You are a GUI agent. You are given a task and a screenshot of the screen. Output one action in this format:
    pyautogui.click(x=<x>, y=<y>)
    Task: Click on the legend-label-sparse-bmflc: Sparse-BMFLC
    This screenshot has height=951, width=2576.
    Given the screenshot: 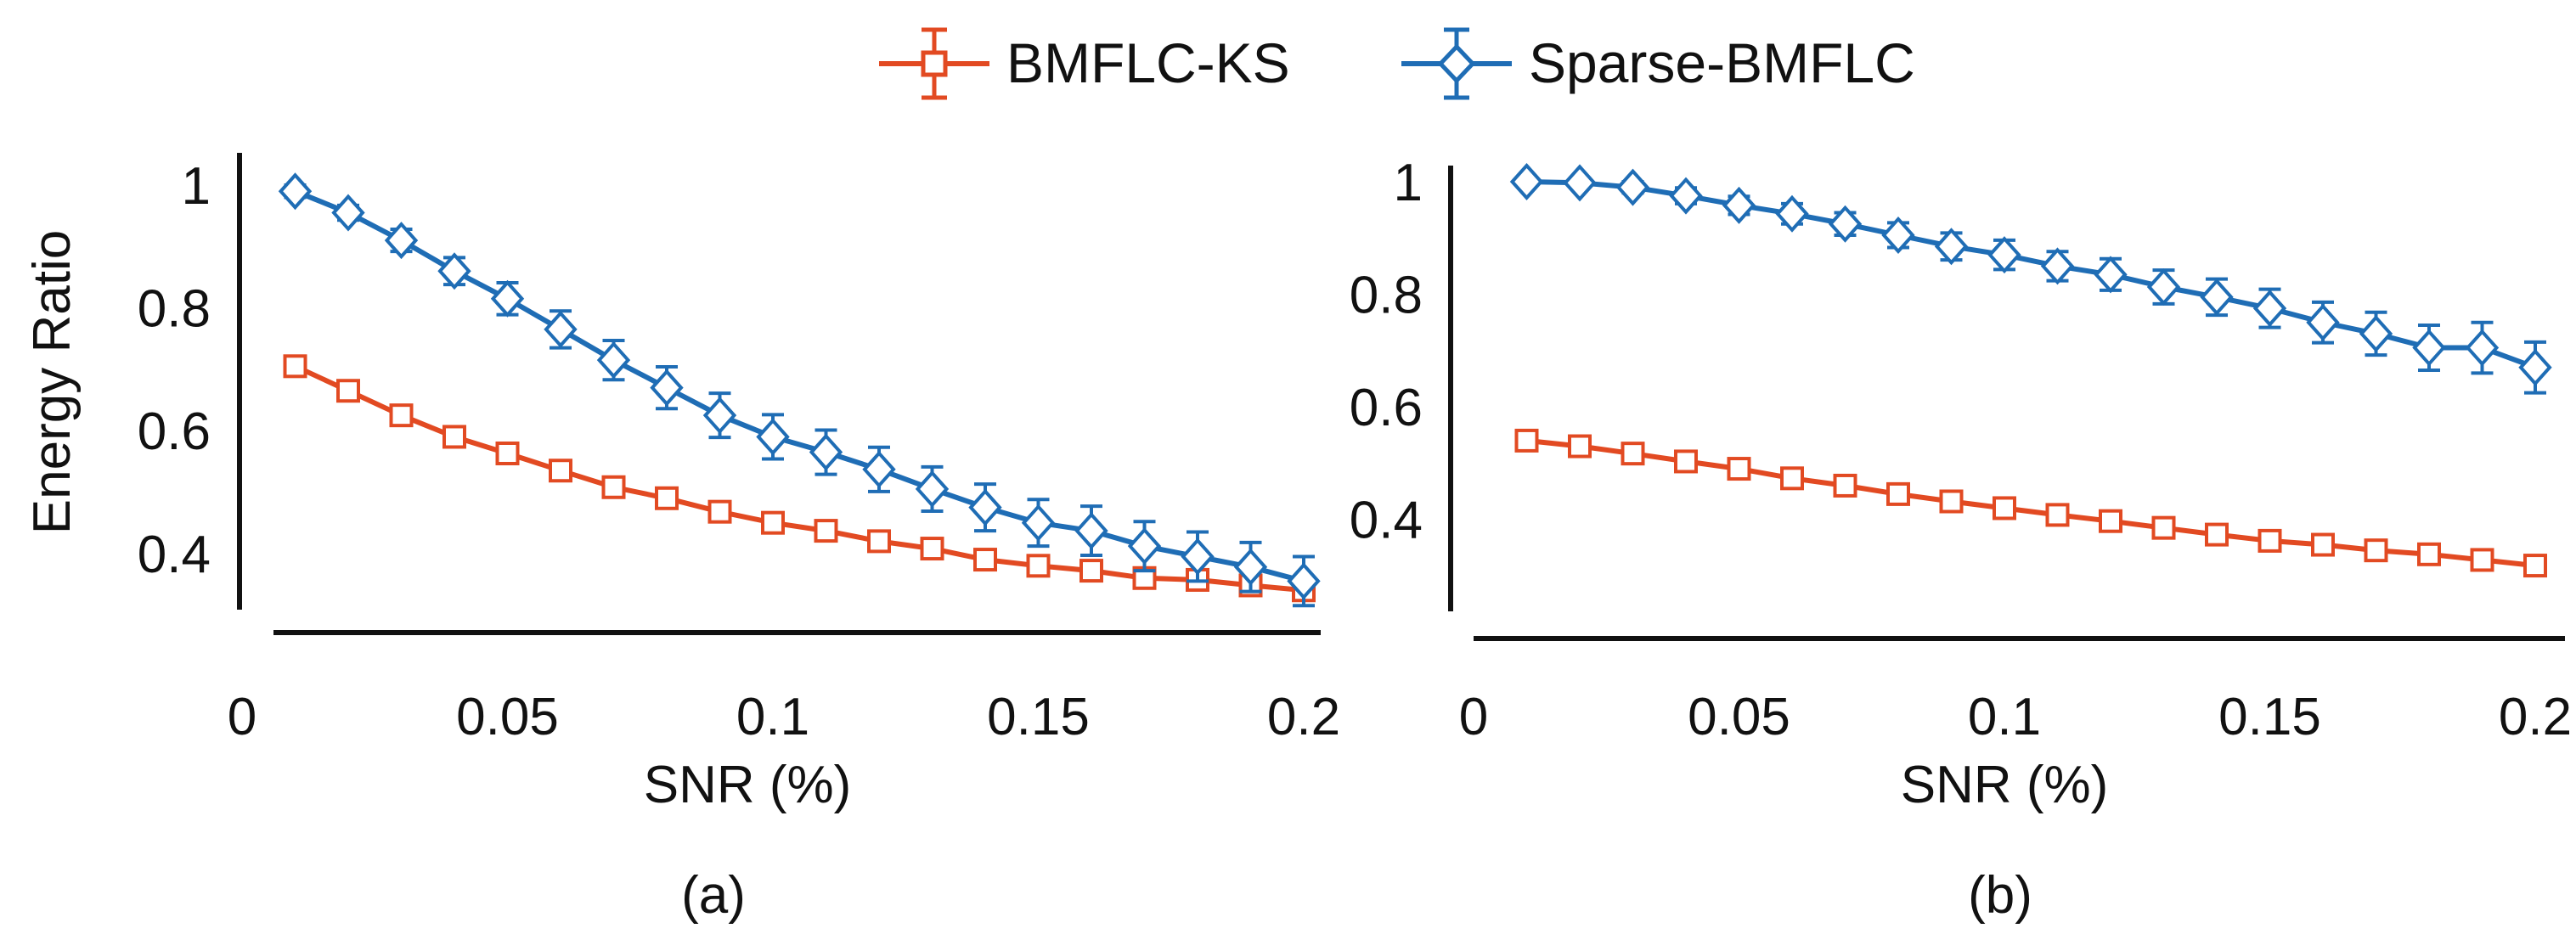 What is the action you would take?
    pyautogui.click(x=1722, y=62)
    